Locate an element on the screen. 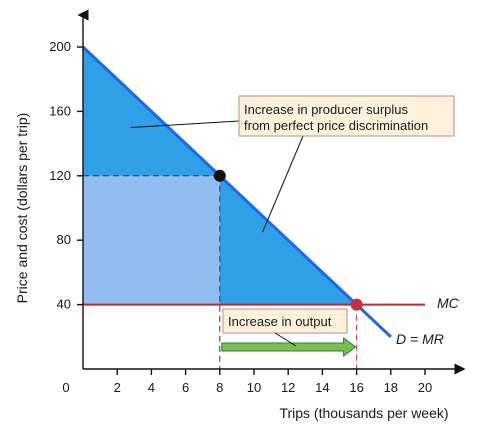 This screenshot has width=492, height=430. mc-series-label: MC is located at coordinates (448, 303).